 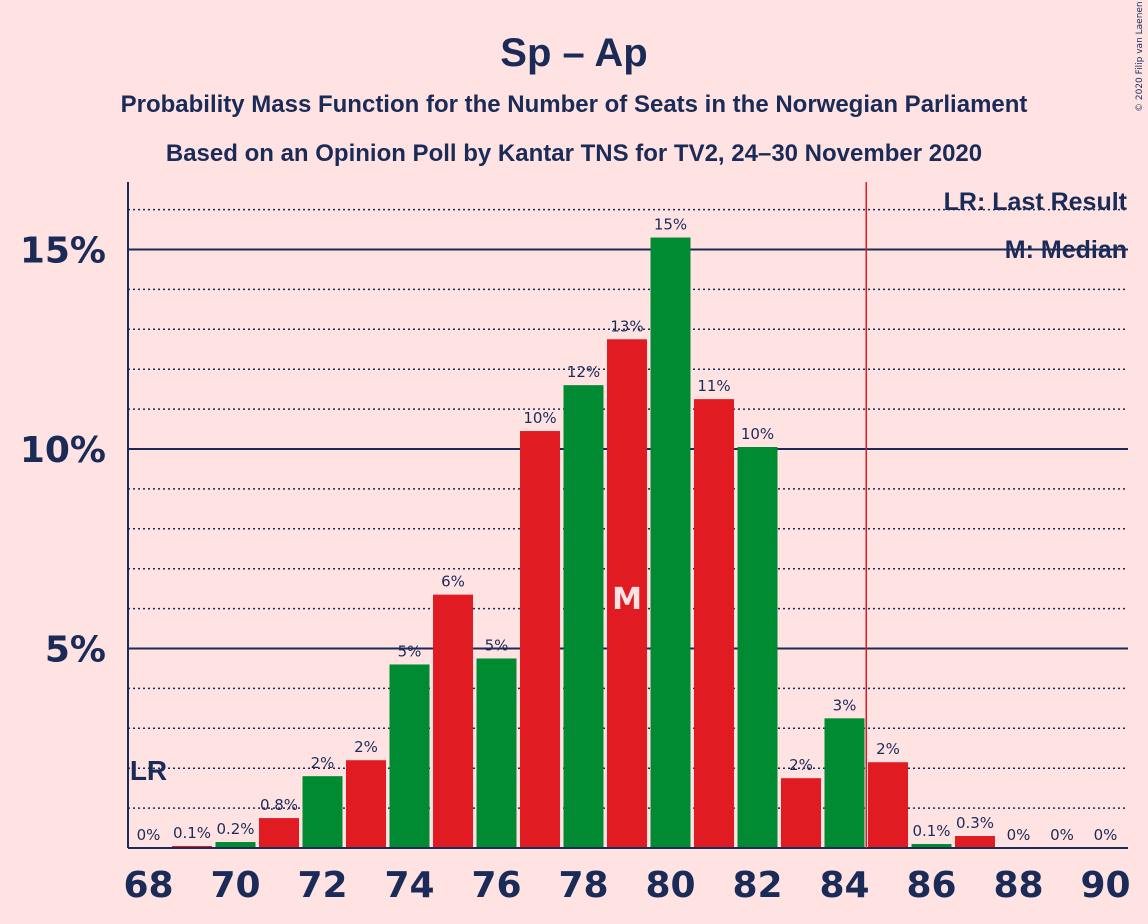 I want to click on y-tick-label: 10%, so click(x=63, y=450).